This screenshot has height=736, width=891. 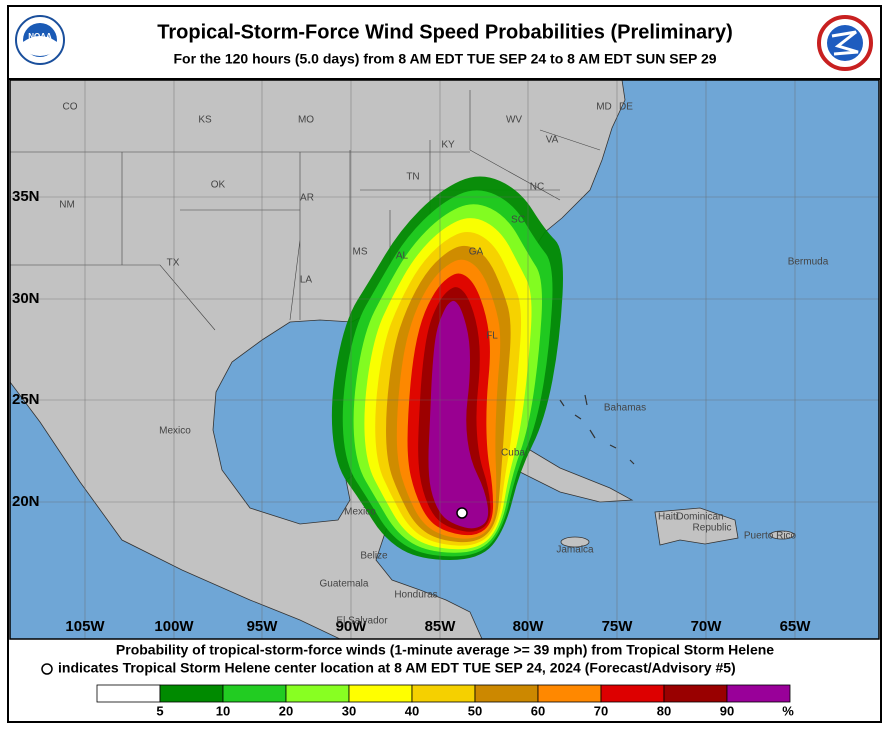 What do you see at coordinates (26, 298) in the screenshot?
I see `latitude-label: 30N` at bounding box center [26, 298].